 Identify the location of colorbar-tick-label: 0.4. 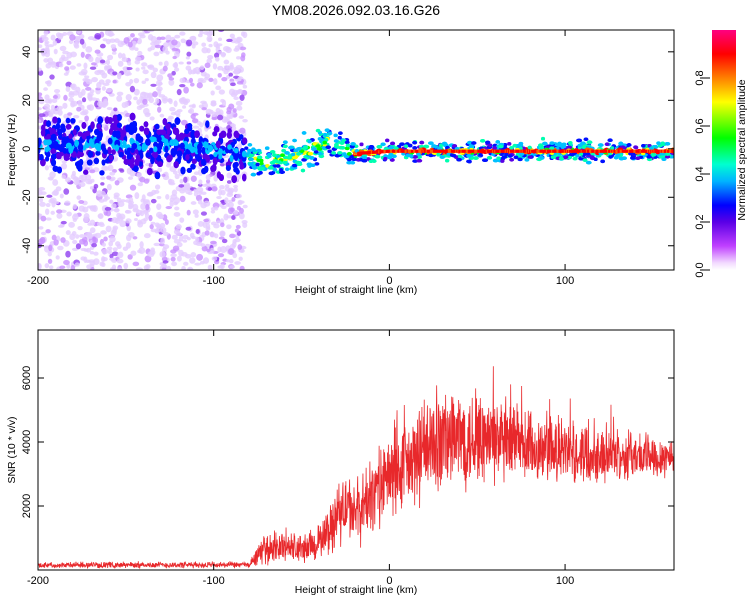
(700, 173).